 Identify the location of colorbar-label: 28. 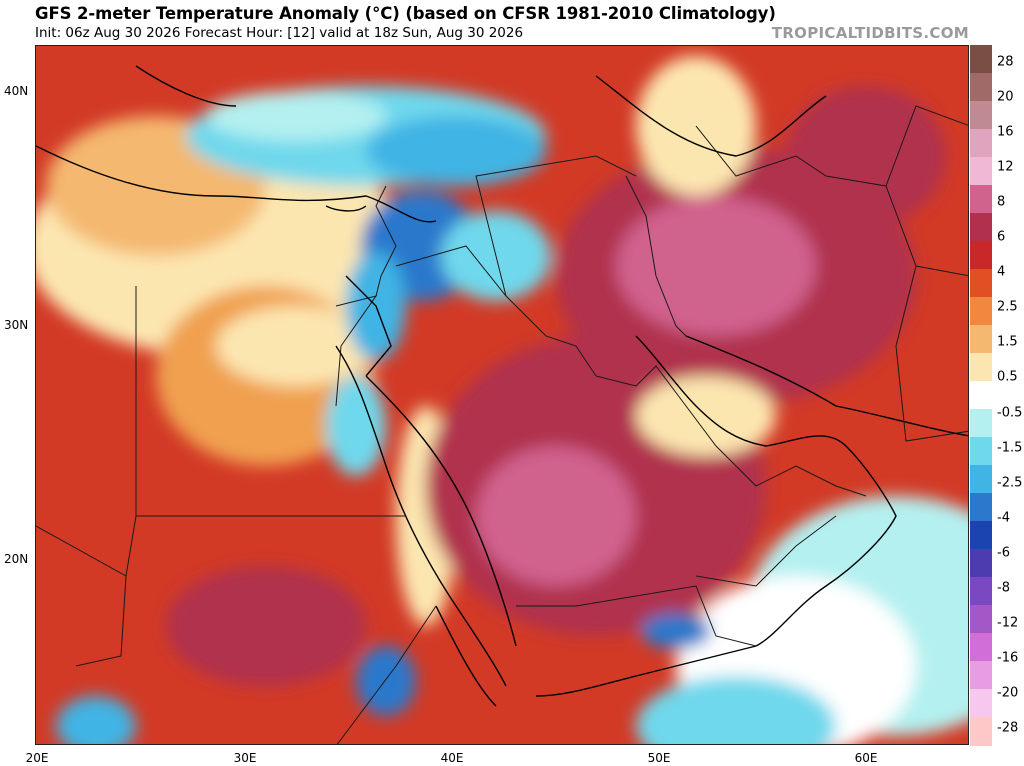
(1005, 62).